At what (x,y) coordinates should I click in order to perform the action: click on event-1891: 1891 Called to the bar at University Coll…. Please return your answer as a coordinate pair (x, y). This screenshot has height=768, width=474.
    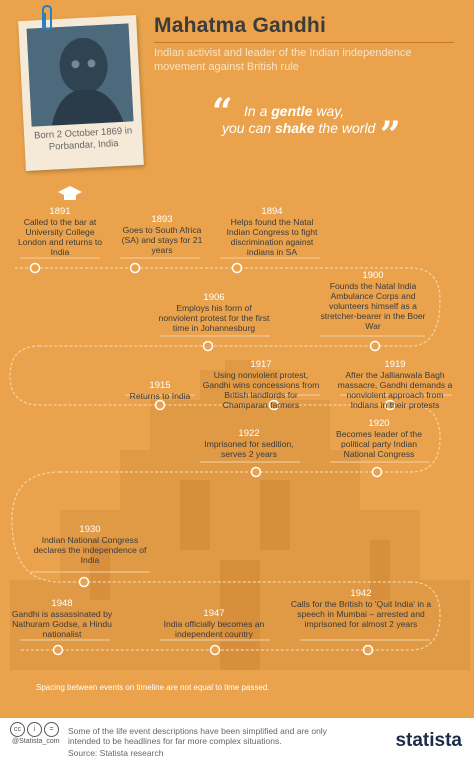
    Looking at the image, I should click on (60, 231).